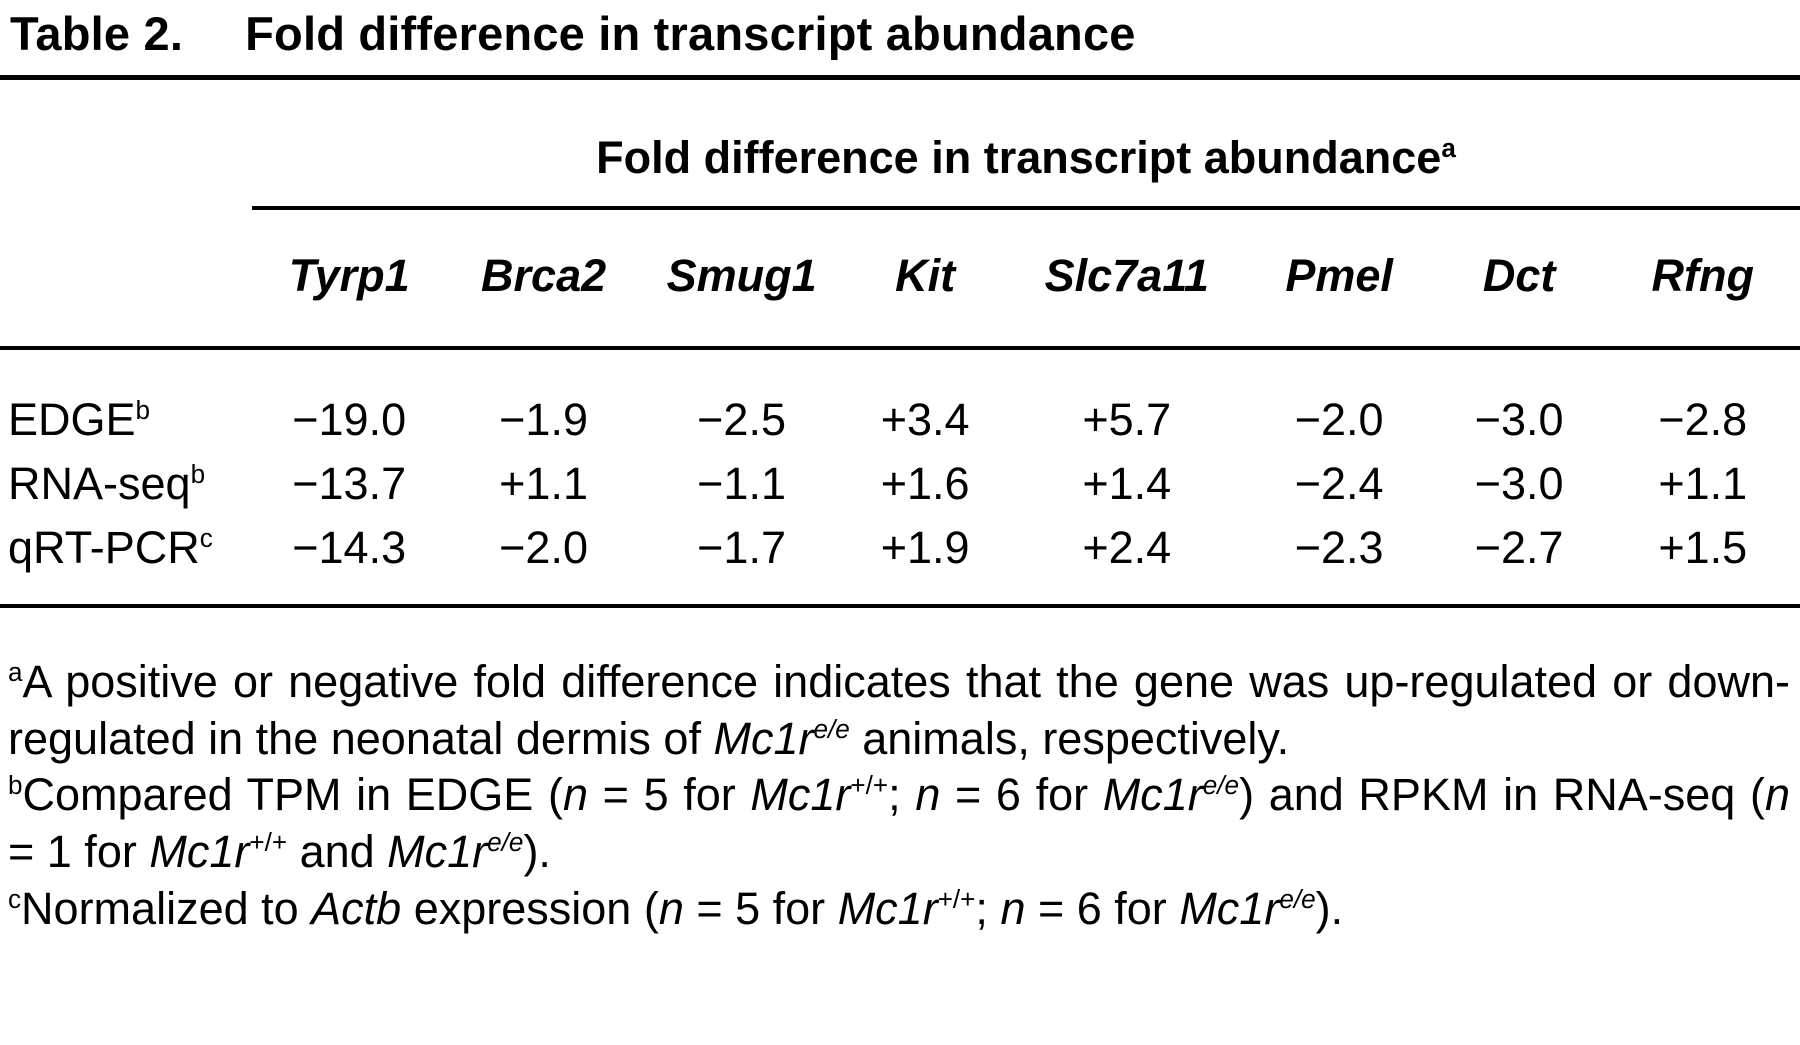 This screenshot has height=1045, width=1800. What do you see at coordinates (1339, 279) in the screenshot?
I see `column-header-pmel: Pmel` at bounding box center [1339, 279].